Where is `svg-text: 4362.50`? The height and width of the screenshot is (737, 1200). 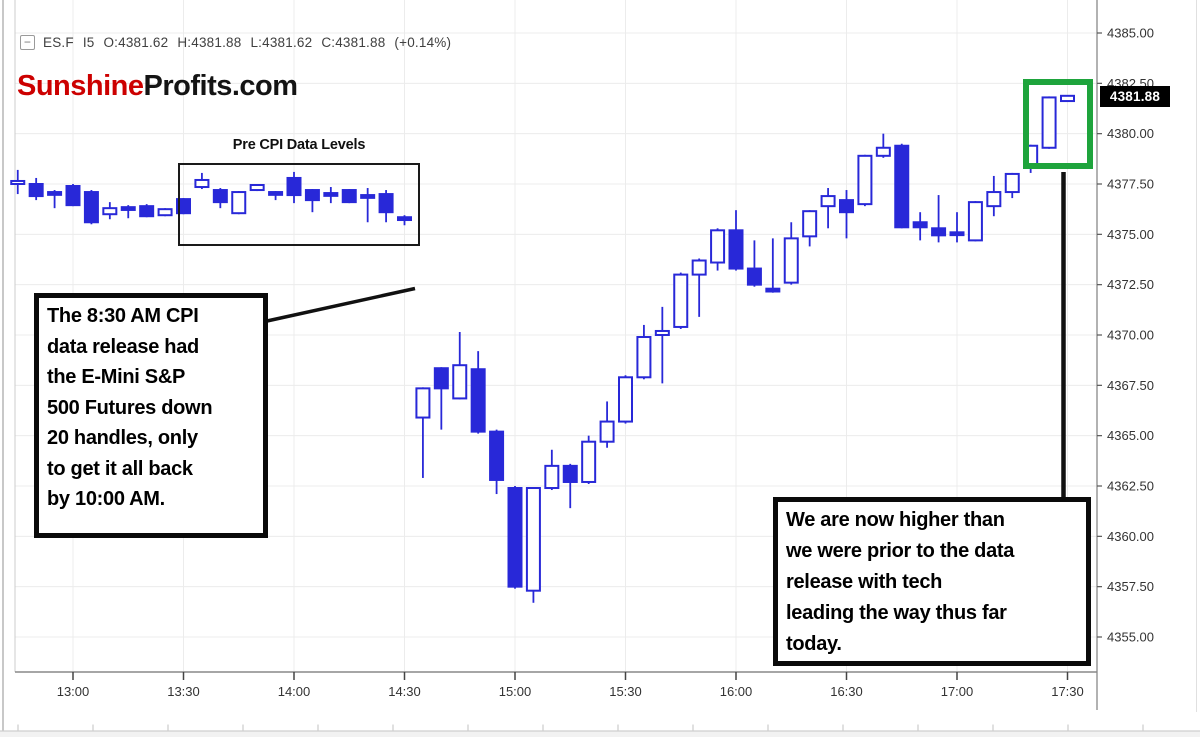 svg-text: 4362.50 is located at coordinates (1130, 486).